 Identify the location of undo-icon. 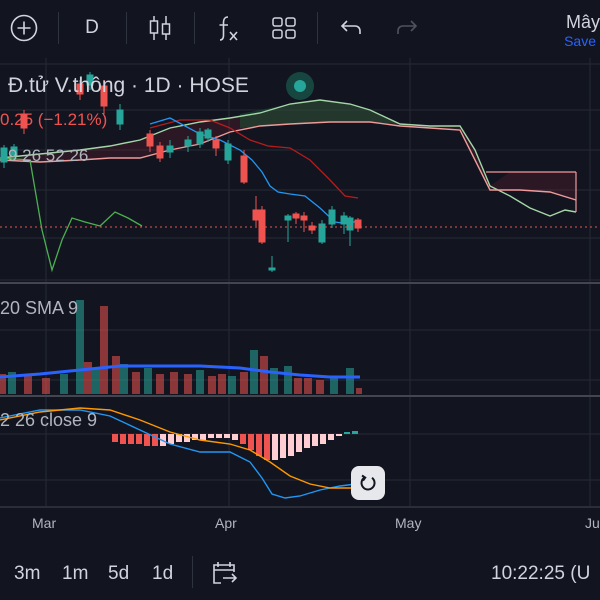
(350, 27).